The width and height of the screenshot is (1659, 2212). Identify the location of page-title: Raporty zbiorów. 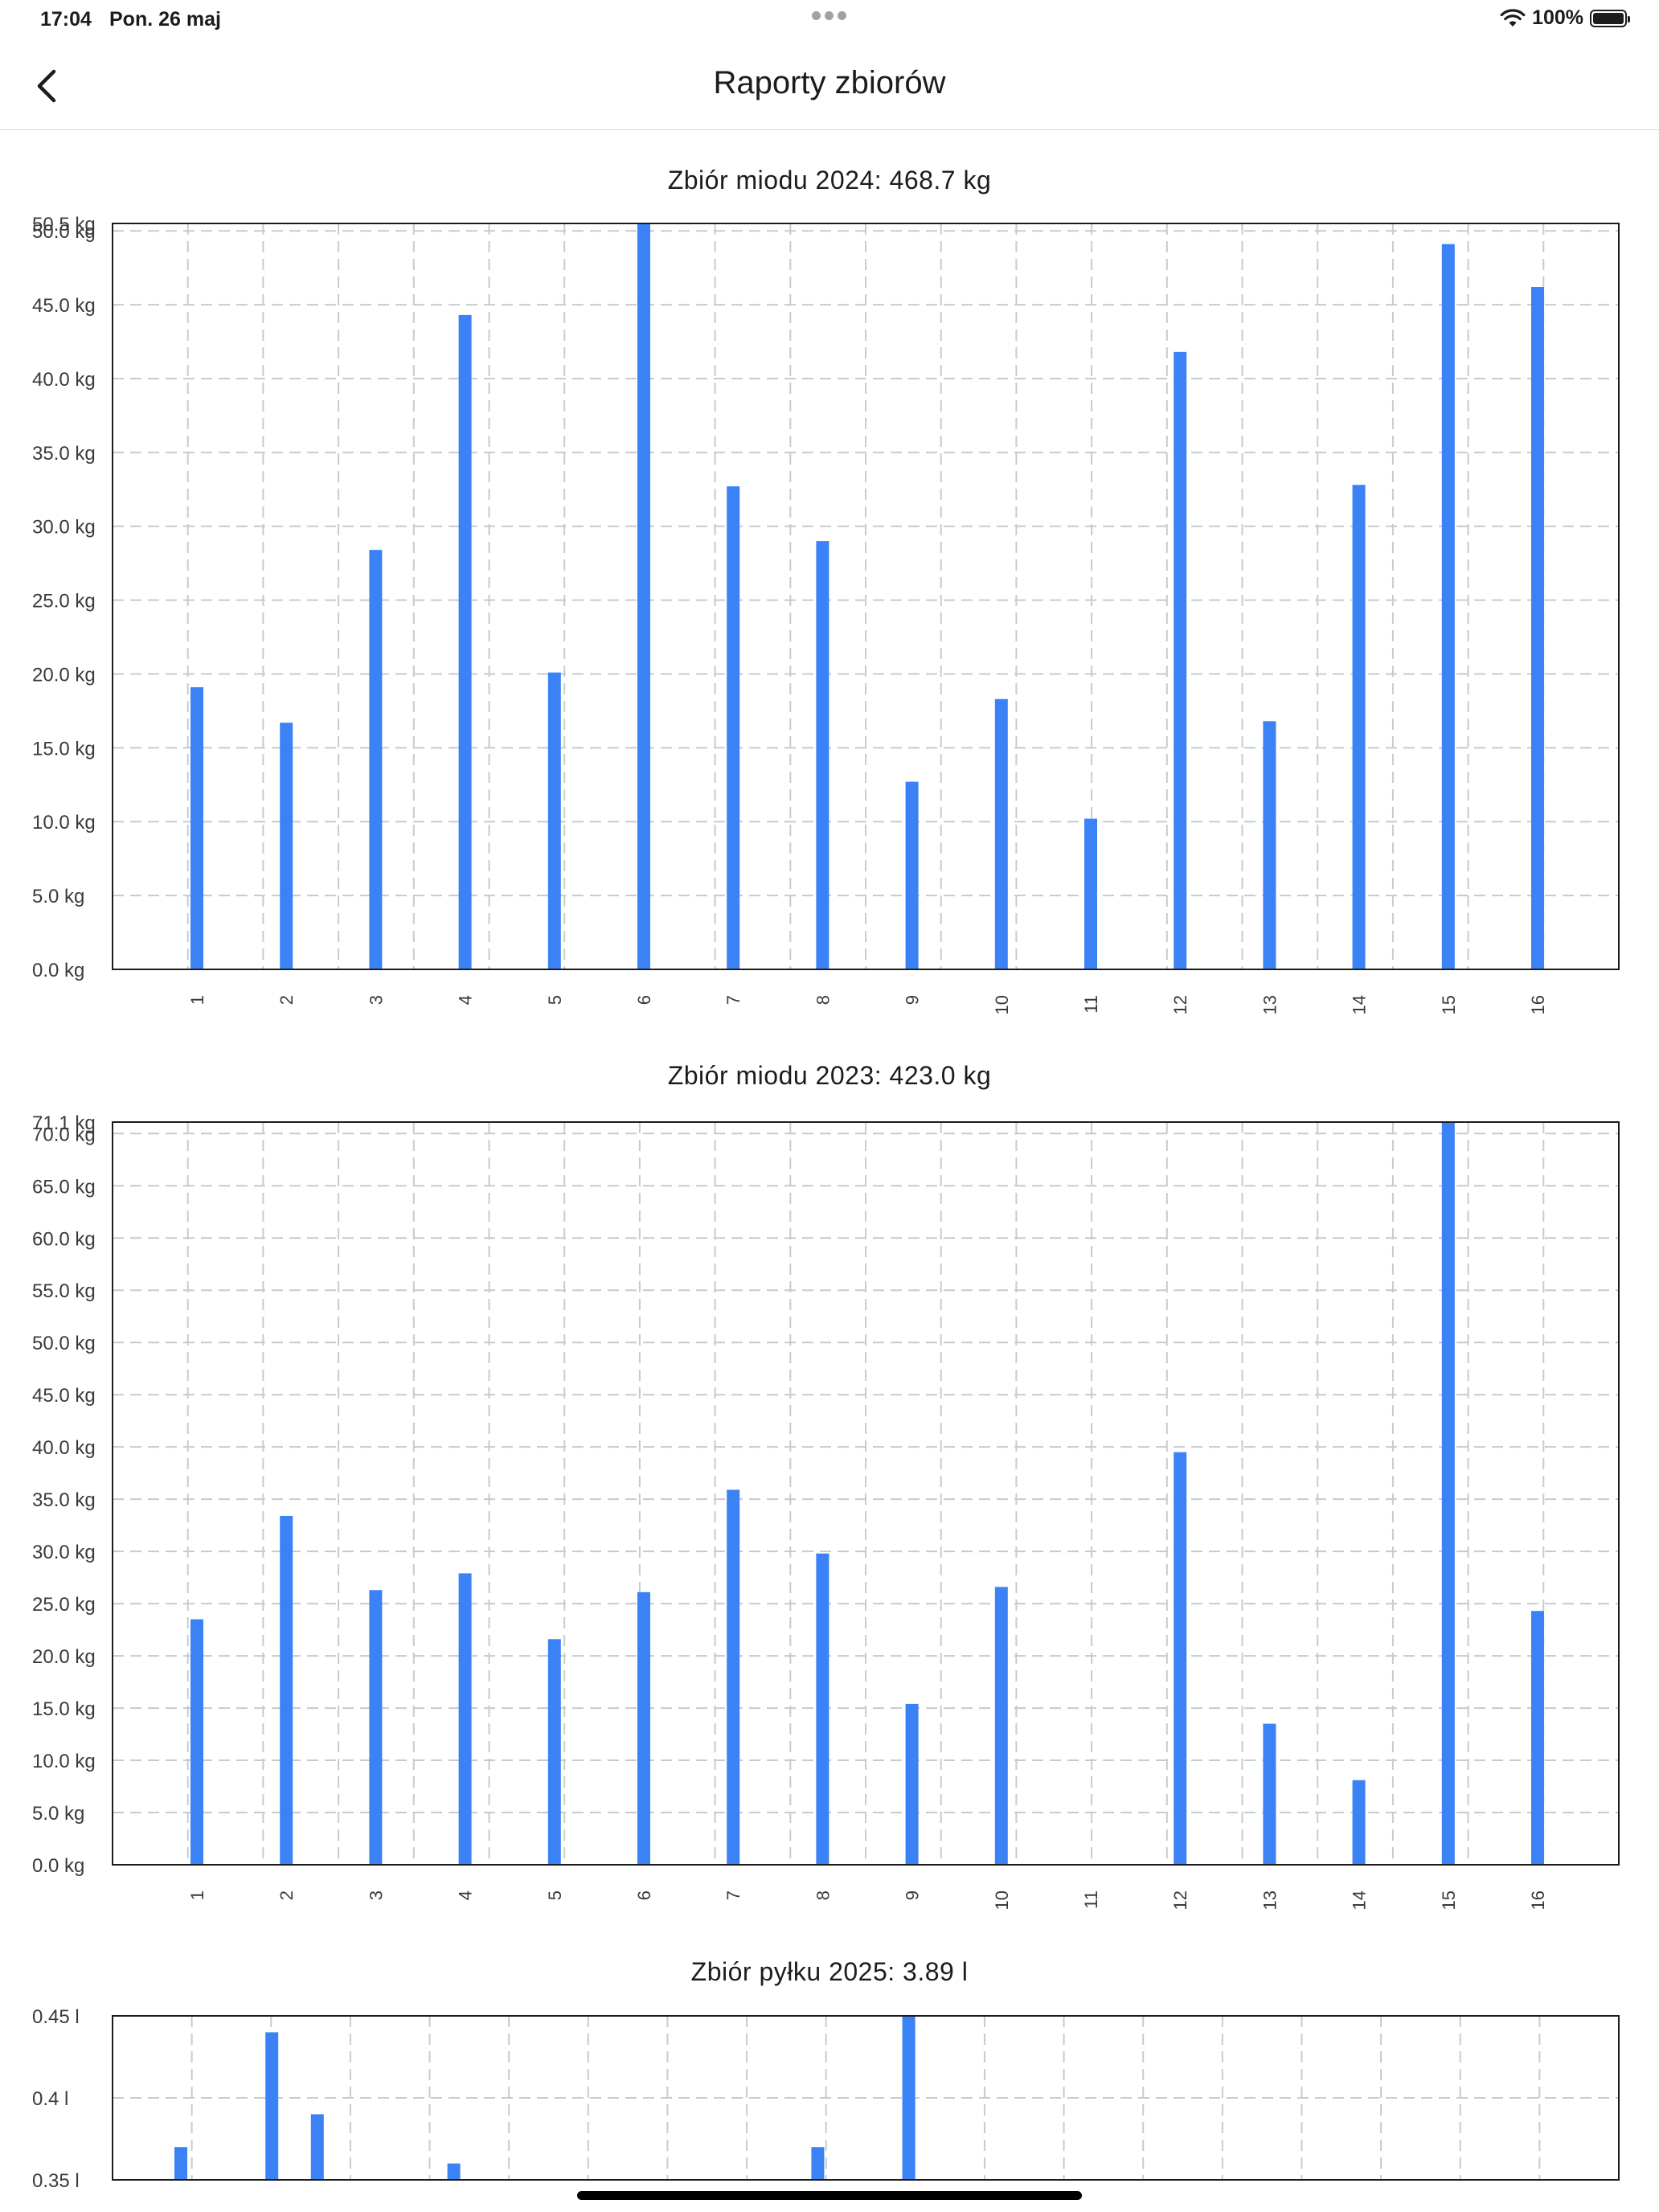
(829, 82).